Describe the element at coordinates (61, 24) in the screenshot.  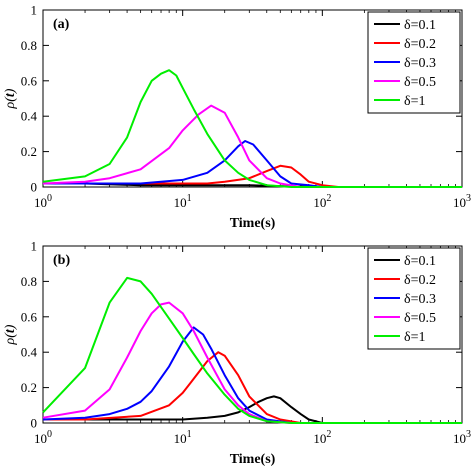
I see `panel-label: (a)` at that location.